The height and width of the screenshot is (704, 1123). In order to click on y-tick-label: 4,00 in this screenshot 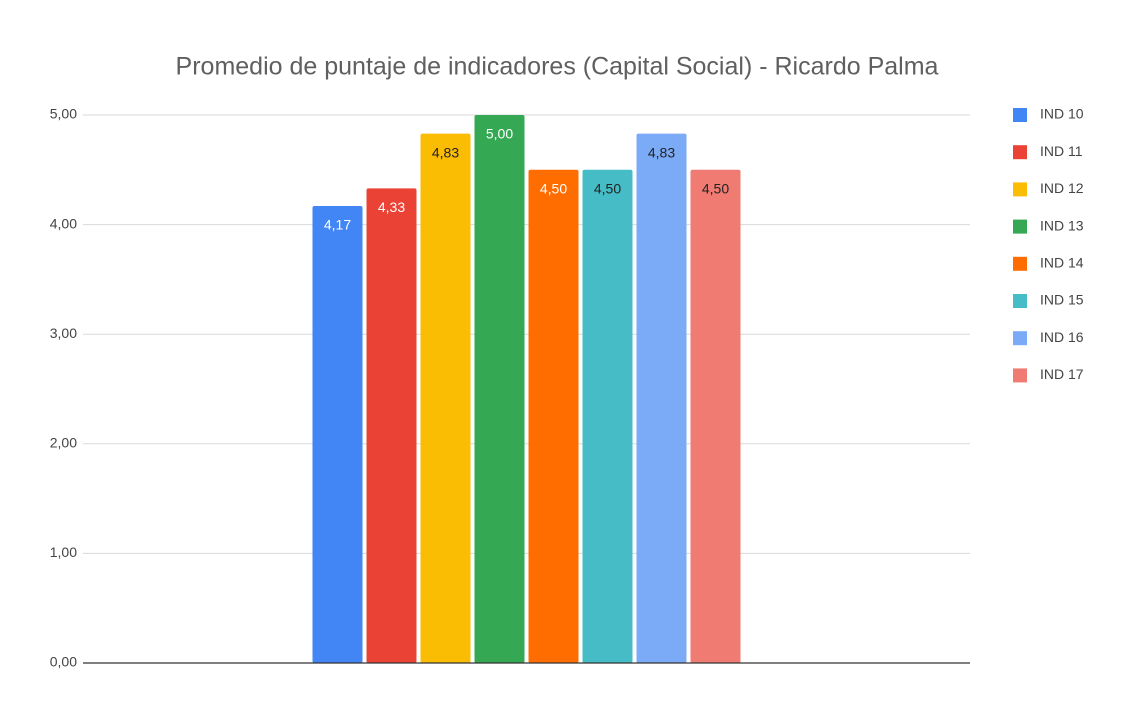, I will do `click(63, 223)`.